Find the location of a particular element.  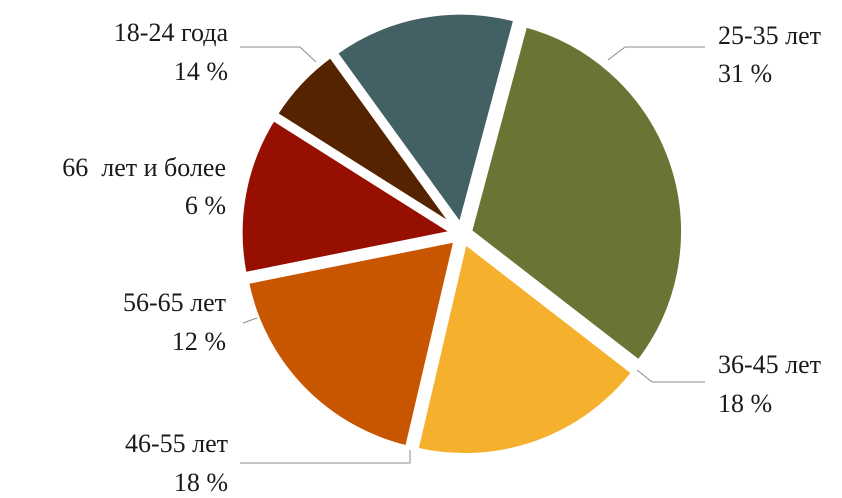

slice-value-label-2: 18 % is located at coordinates (201, 480).